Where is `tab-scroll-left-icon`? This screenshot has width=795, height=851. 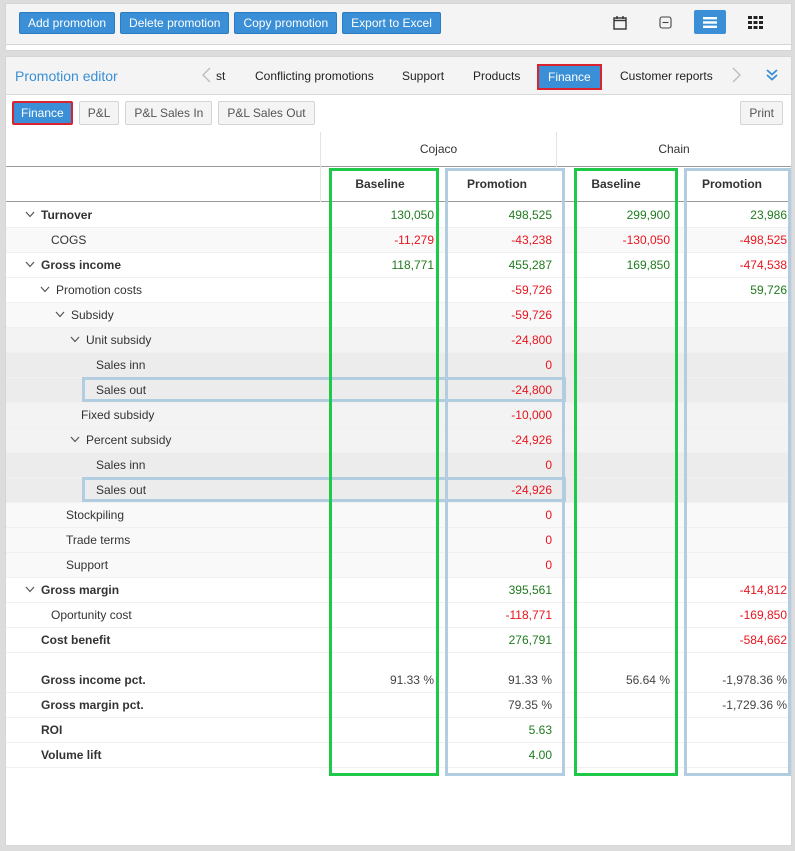 tab-scroll-left-icon is located at coordinates (206, 75).